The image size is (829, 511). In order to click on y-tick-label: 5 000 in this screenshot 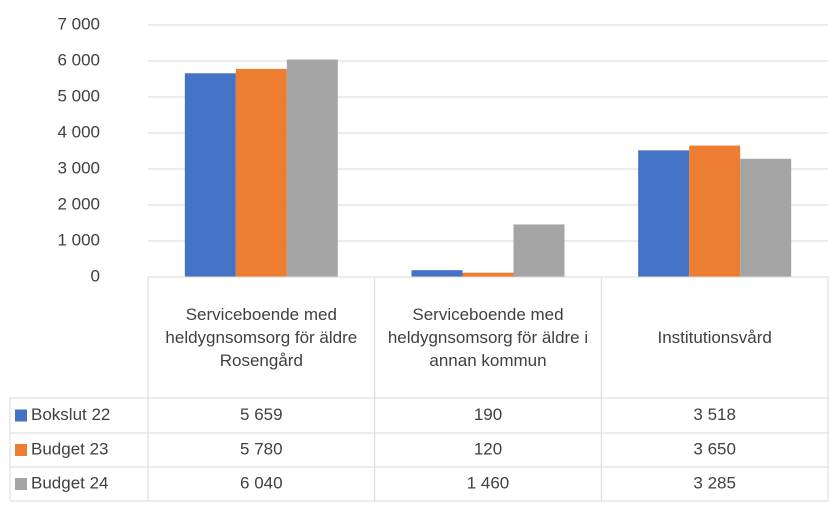, I will do `click(78, 95)`.